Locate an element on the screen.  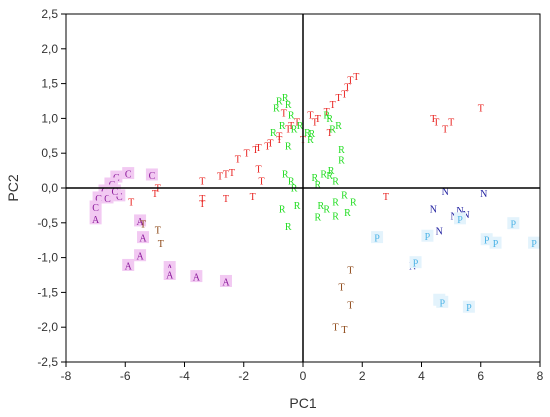
x-tick-label: -6 is located at coordinates (125, 376).